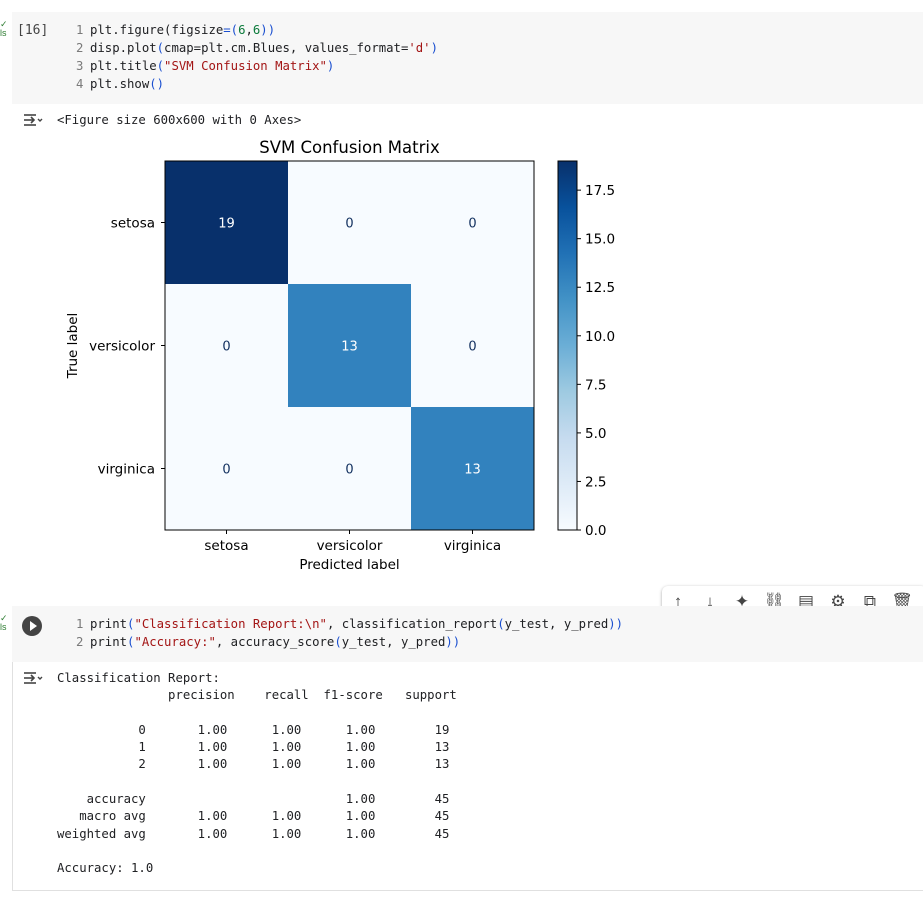  Describe the element at coordinates (275, 642) in the screenshot. I see `code-token: , accuracy_score` at that location.